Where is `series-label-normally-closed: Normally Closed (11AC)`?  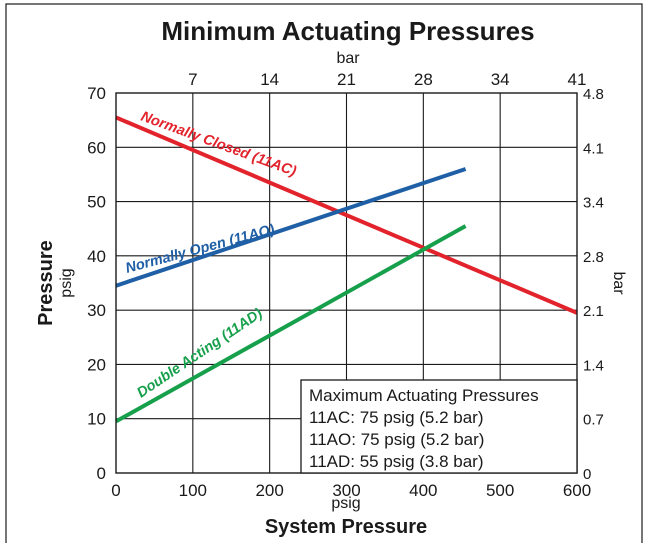 series-label-normally-closed: Normally Closed (11AC) is located at coordinates (219, 144).